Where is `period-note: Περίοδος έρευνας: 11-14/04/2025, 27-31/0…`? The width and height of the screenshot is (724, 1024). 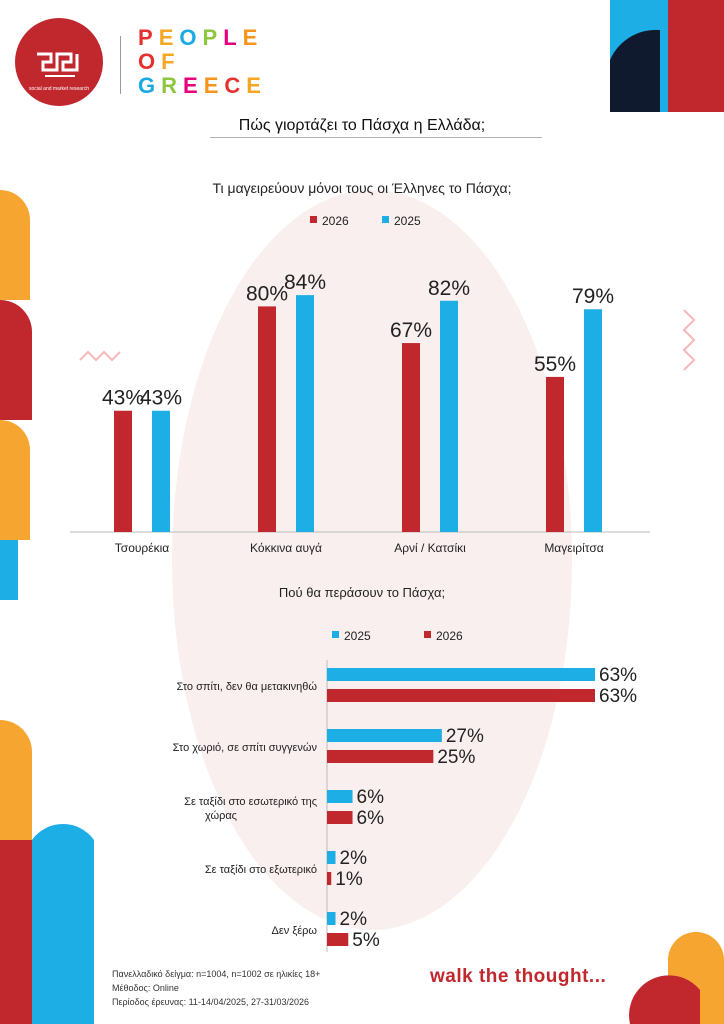 period-note: Περίοδος έρευνας: 11-14/04/2025, 27-31/0… is located at coordinates (211, 1002).